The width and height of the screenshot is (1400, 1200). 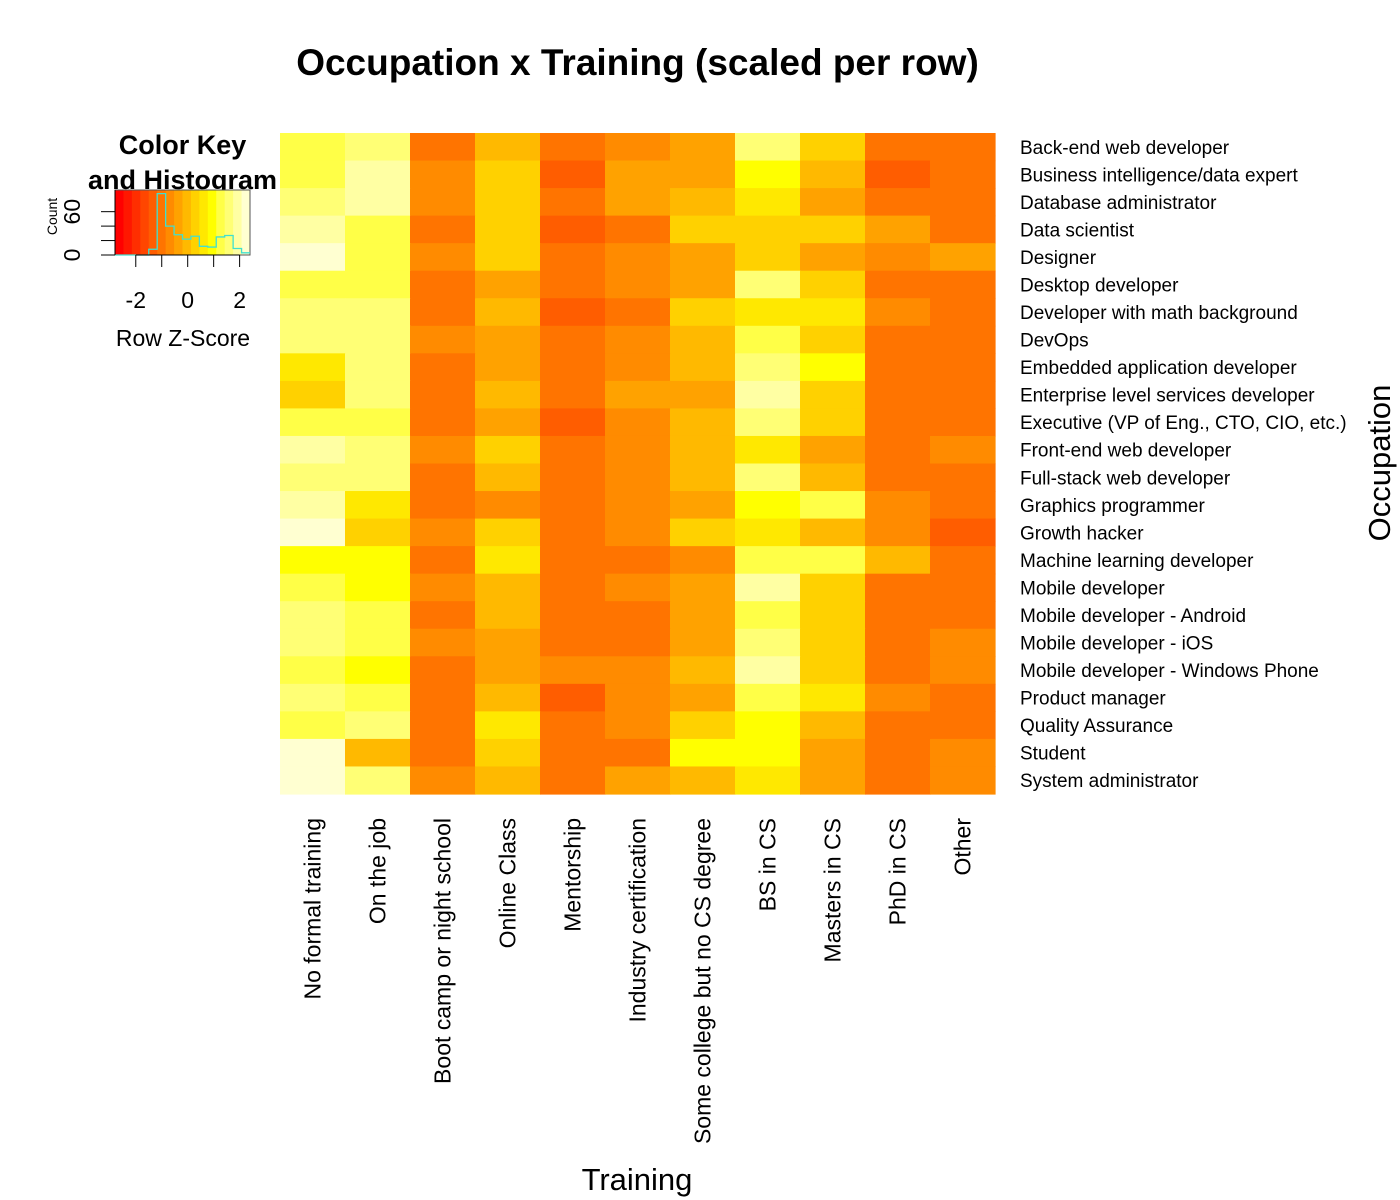 I want to click on column-label: Boot camp or night school, so click(x=443, y=951).